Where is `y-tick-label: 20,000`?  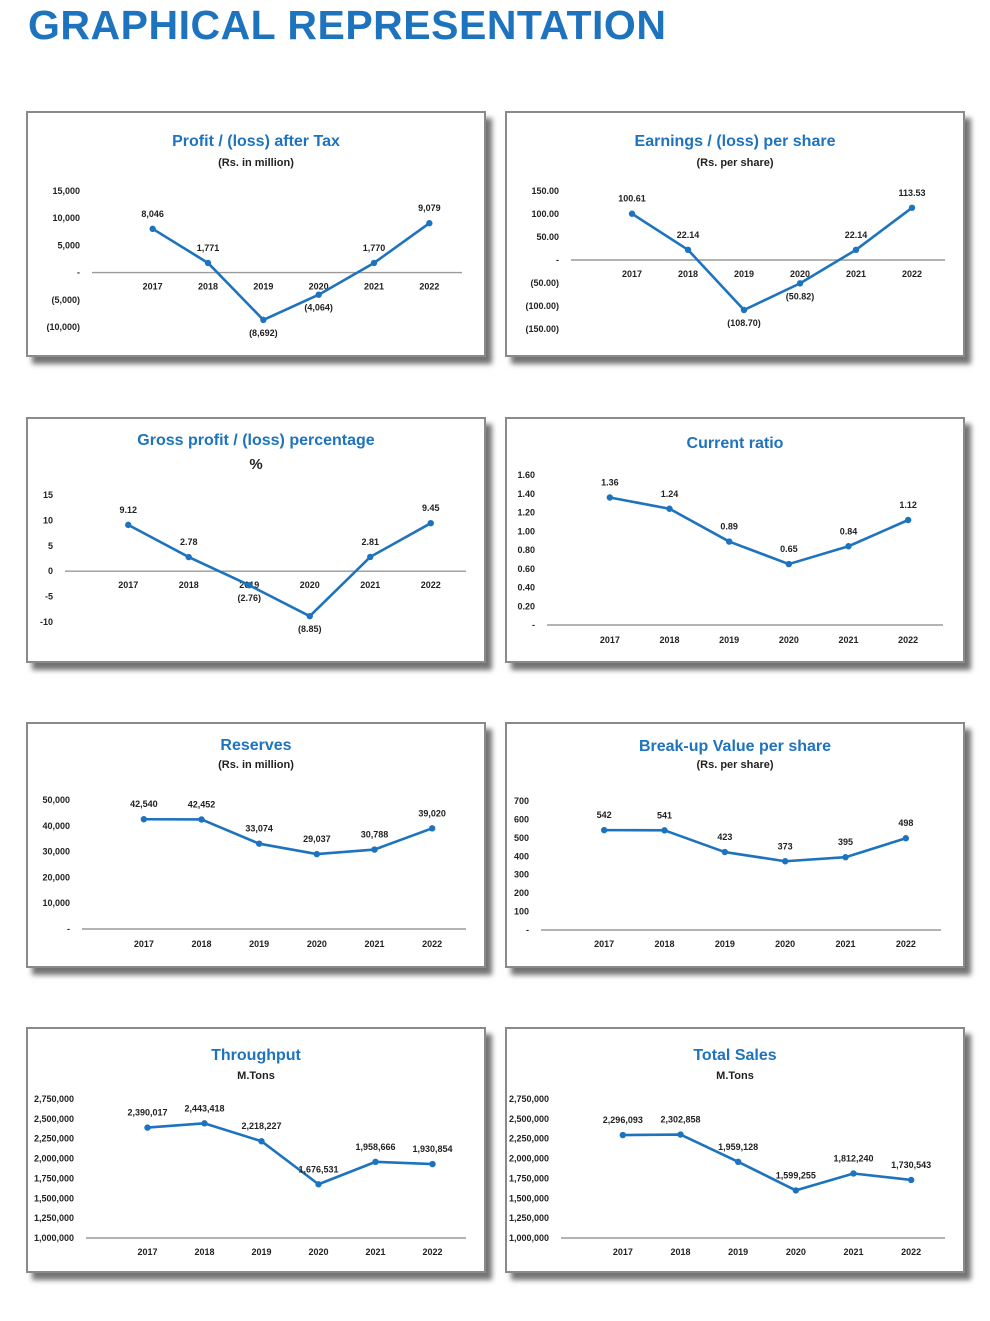 y-tick-label: 20,000 is located at coordinates (56, 877).